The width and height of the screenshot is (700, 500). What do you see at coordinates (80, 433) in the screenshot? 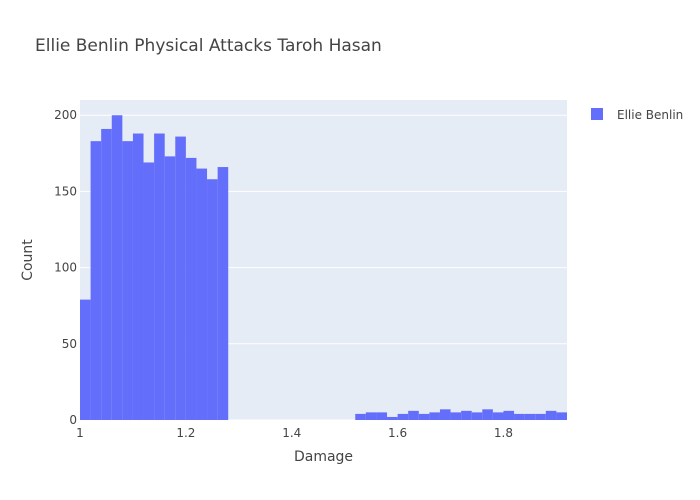
I see `x-tick-label: 1` at bounding box center [80, 433].